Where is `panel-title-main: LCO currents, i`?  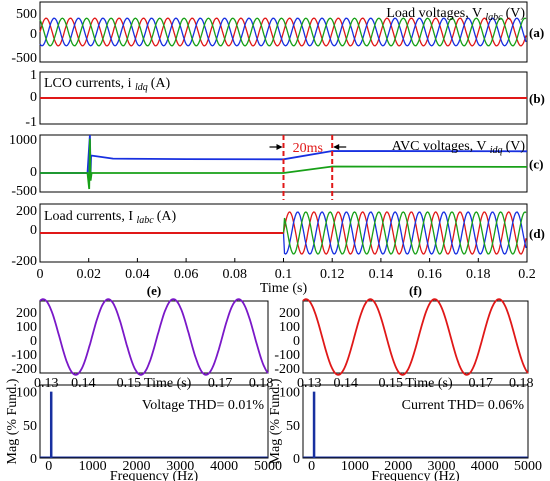
panel-title-main: LCO currents, i is located at coordinates (89, 83).